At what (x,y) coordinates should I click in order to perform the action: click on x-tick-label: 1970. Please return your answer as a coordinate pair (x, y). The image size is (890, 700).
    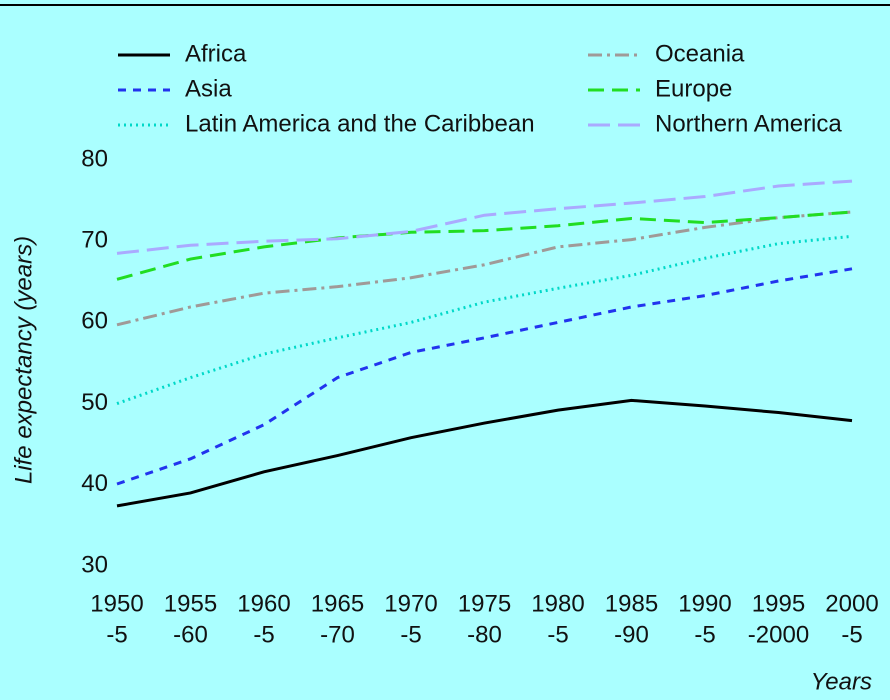
    Looking at the image, I should click on (410, 603).